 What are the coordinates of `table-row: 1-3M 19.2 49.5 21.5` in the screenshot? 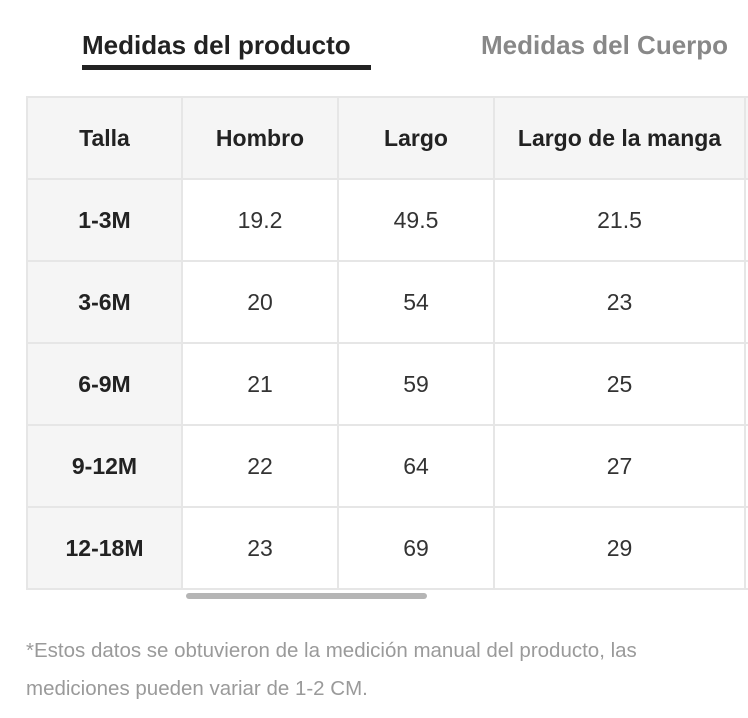 It's located at (387, 220).